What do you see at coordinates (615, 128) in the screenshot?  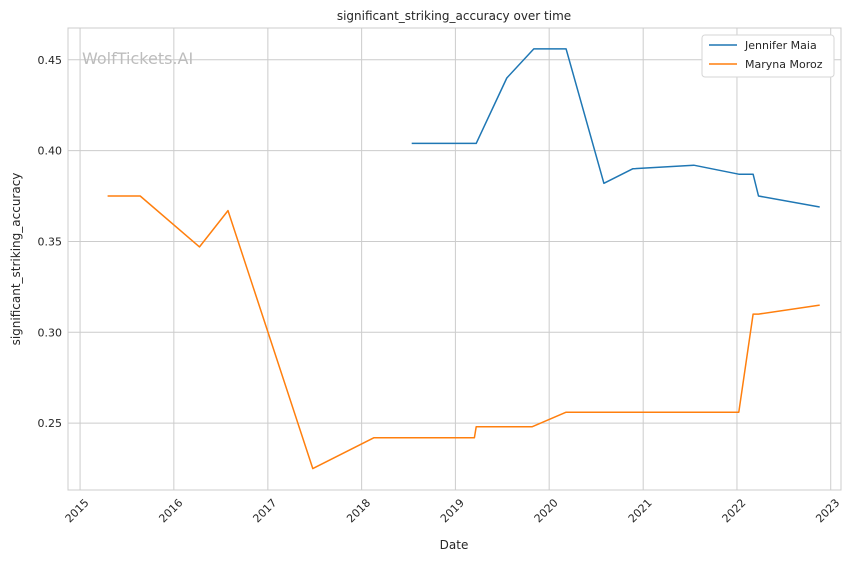 I see `series-line-jennifer-maia` at bounding box center [615, 128].